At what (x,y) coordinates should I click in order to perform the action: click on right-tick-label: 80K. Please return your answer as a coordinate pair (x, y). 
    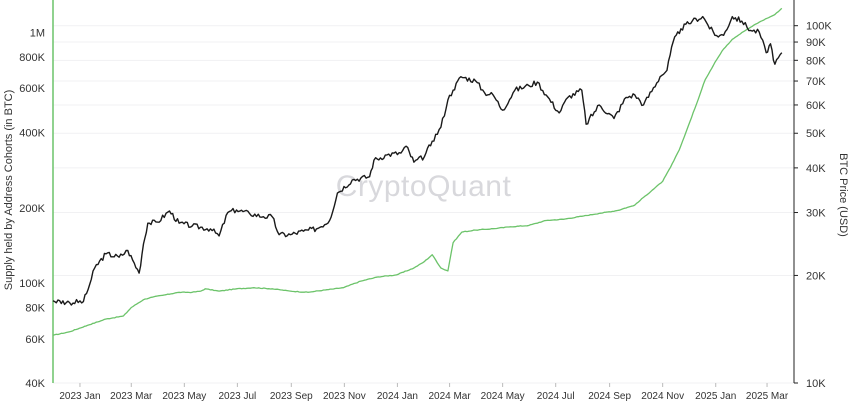
    Looking at the image, I should click on (816, 61).